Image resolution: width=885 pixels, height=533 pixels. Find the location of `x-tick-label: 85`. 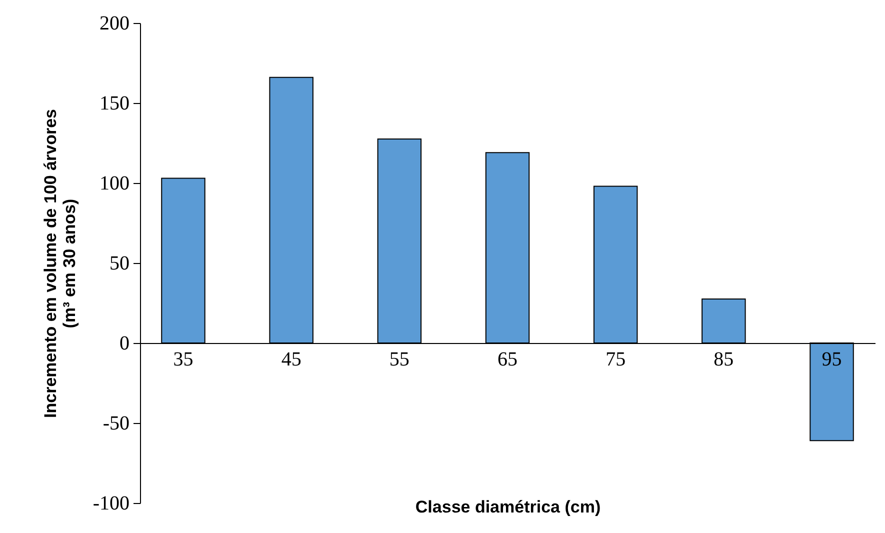

x-tick-label: 85 is located at coordinates (724, 359).